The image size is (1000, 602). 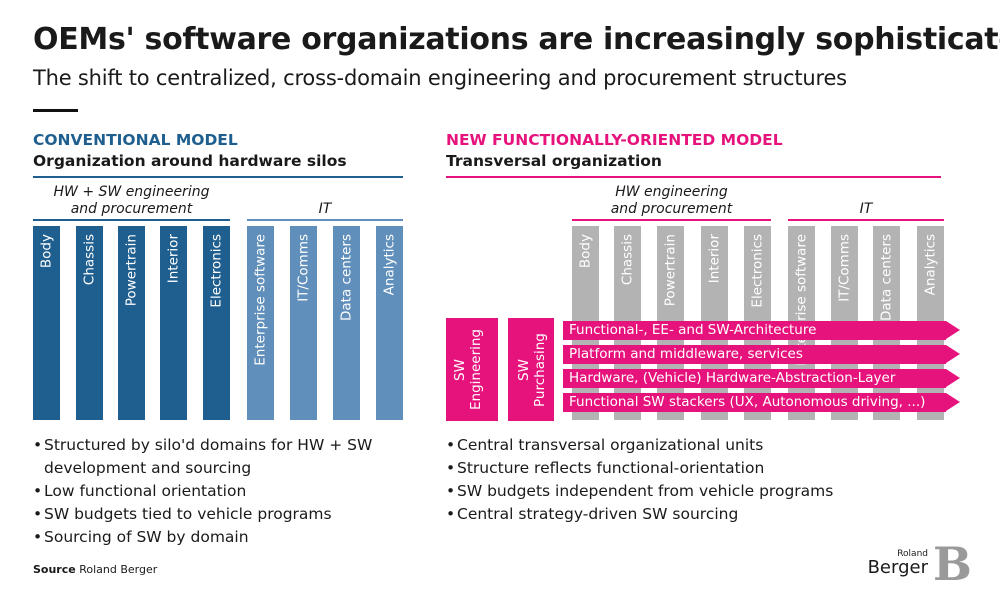 What do you see at coordinates (532, 370) in the screenshot?
I see `sw-purchasing-label: SW Purchasing` at bounding box center [532, 370].